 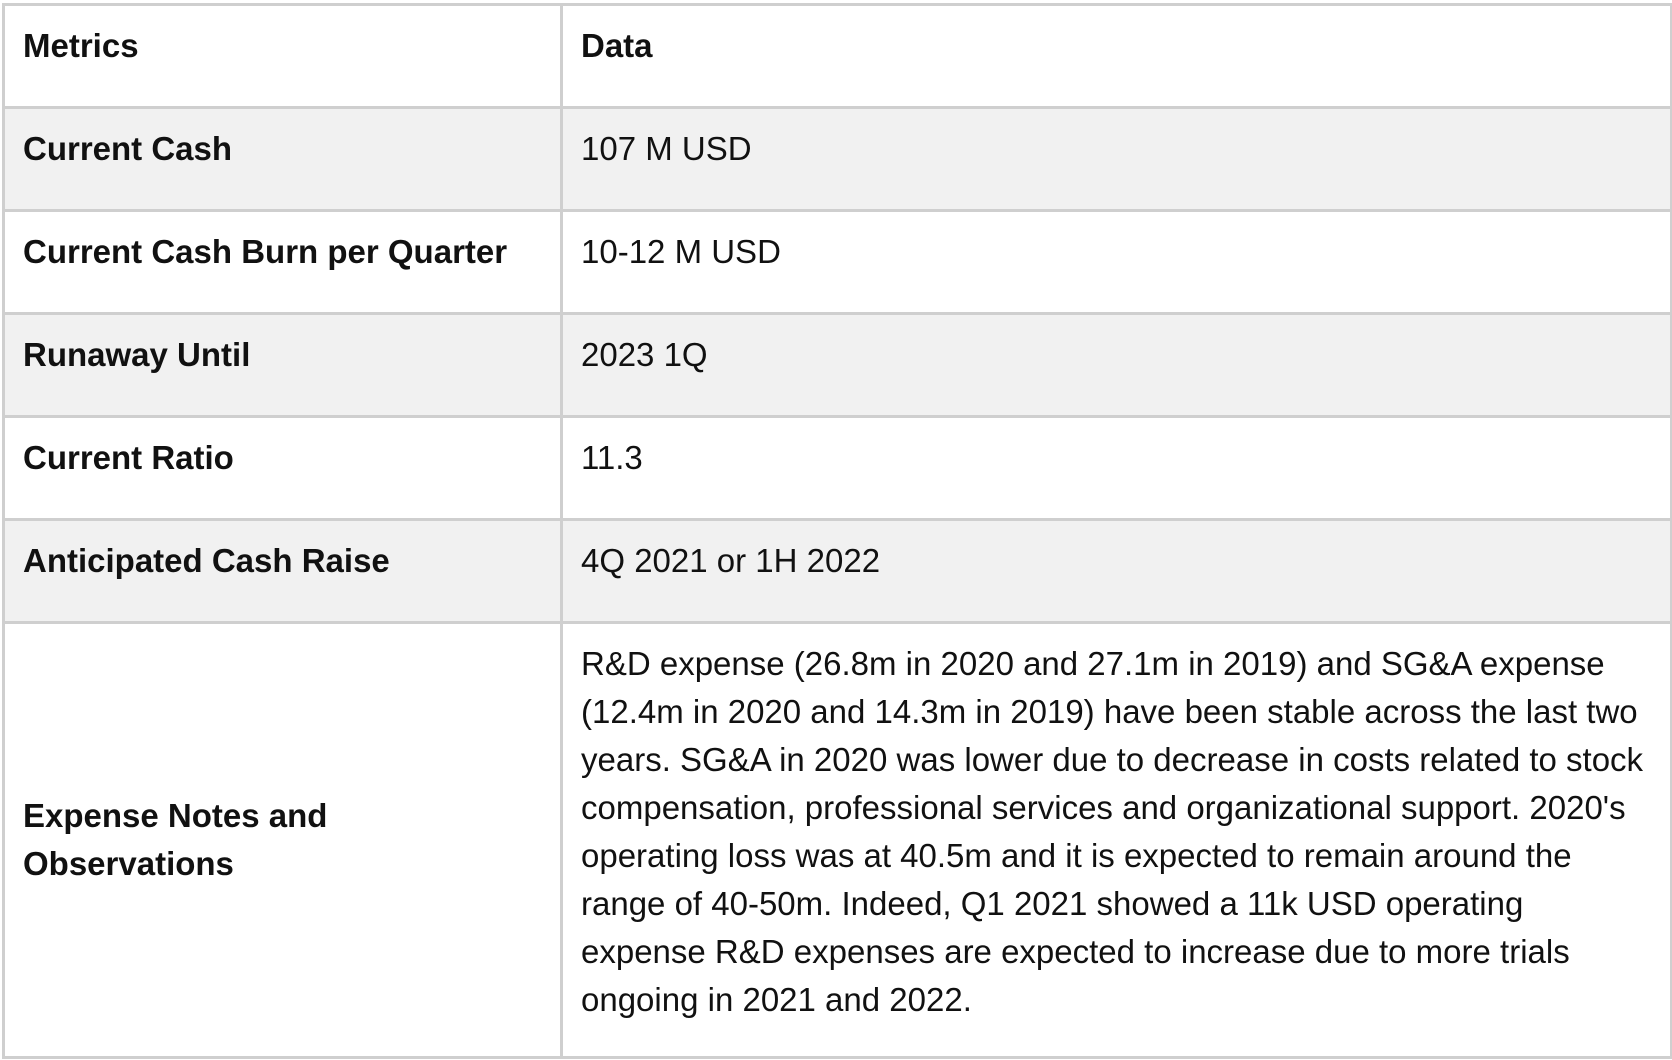 What do you see at coordinates (282, 56) in the screenshot?
I see `header-metrics: Metrics` at bounding box center [282, 56].